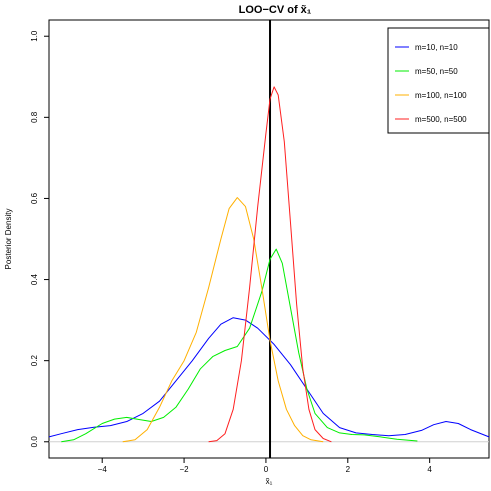 This screenshot has height=491, width=491. Describe the element at coordinates (441, 95) in the screenshot. I see `legend-label: m=100, n=100` at that location.